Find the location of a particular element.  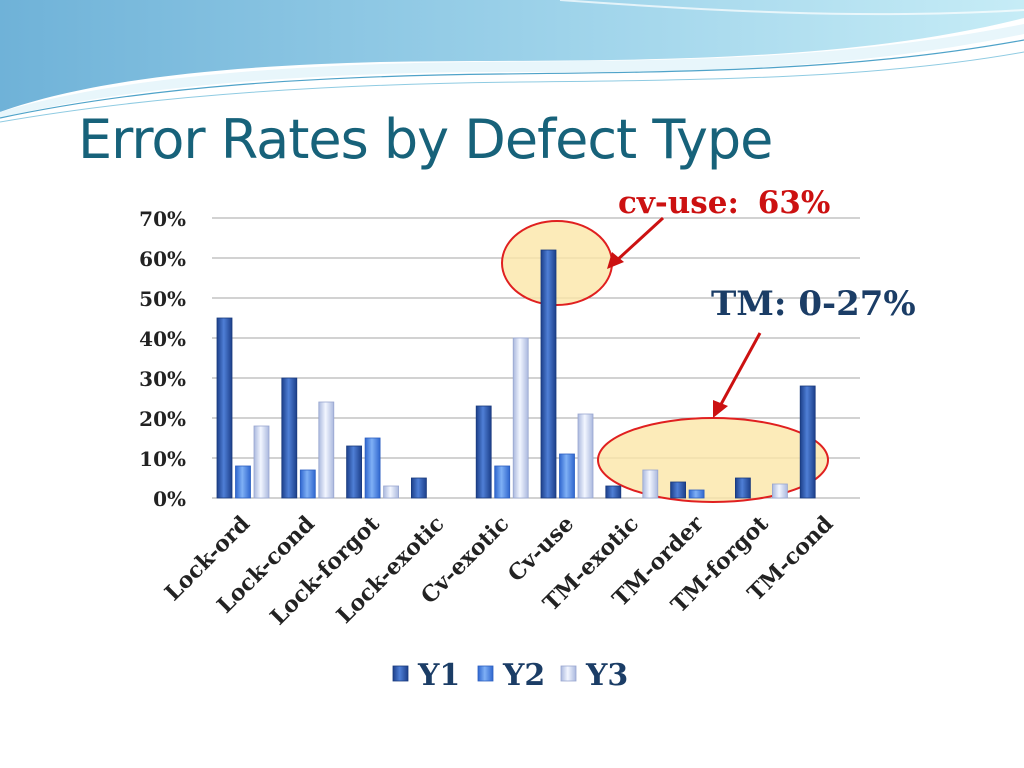

y-tick-label: 70% is located at coordinates (162, 219).